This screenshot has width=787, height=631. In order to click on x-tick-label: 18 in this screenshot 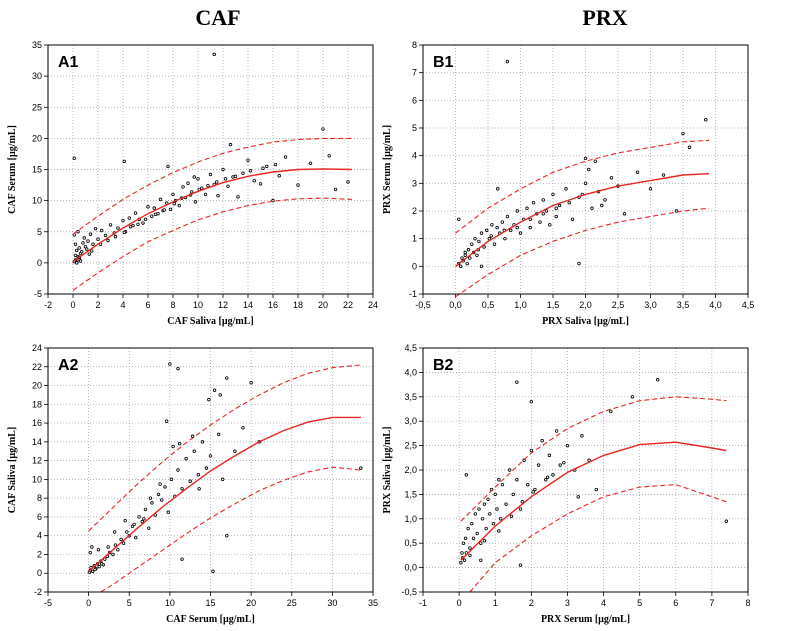, I will do `click(298, 305)`.